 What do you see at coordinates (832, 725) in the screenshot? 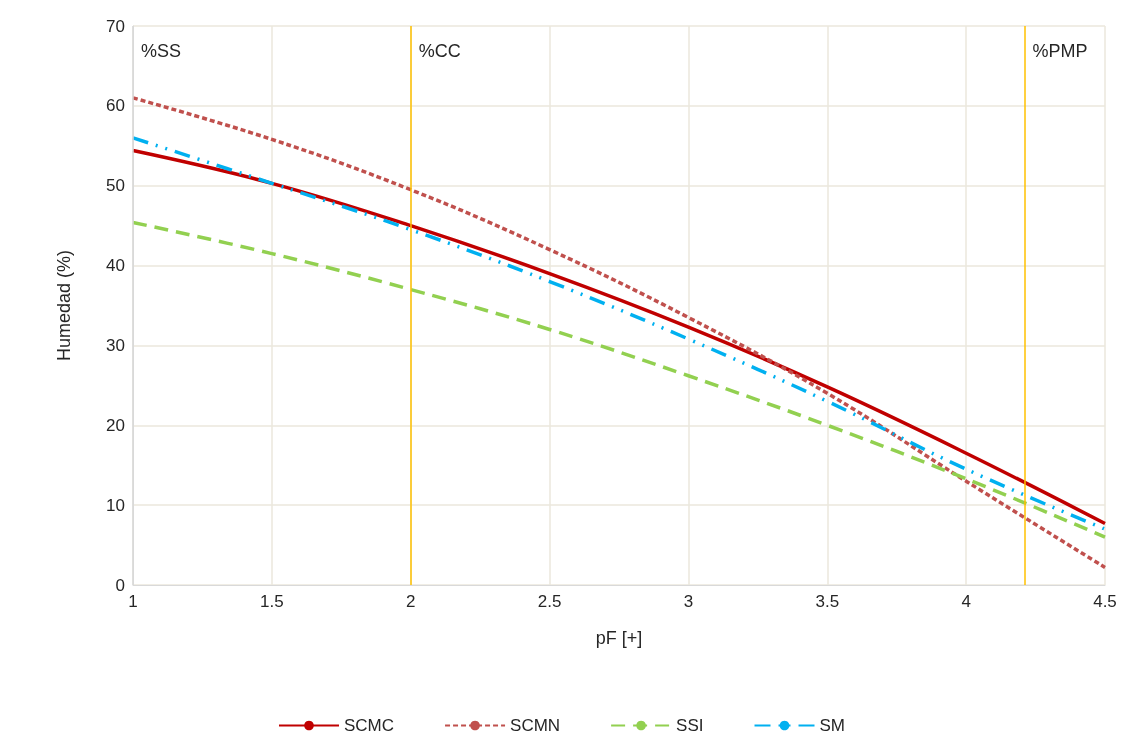
I see `legend-label: SM` at bounding box center [832, 725].